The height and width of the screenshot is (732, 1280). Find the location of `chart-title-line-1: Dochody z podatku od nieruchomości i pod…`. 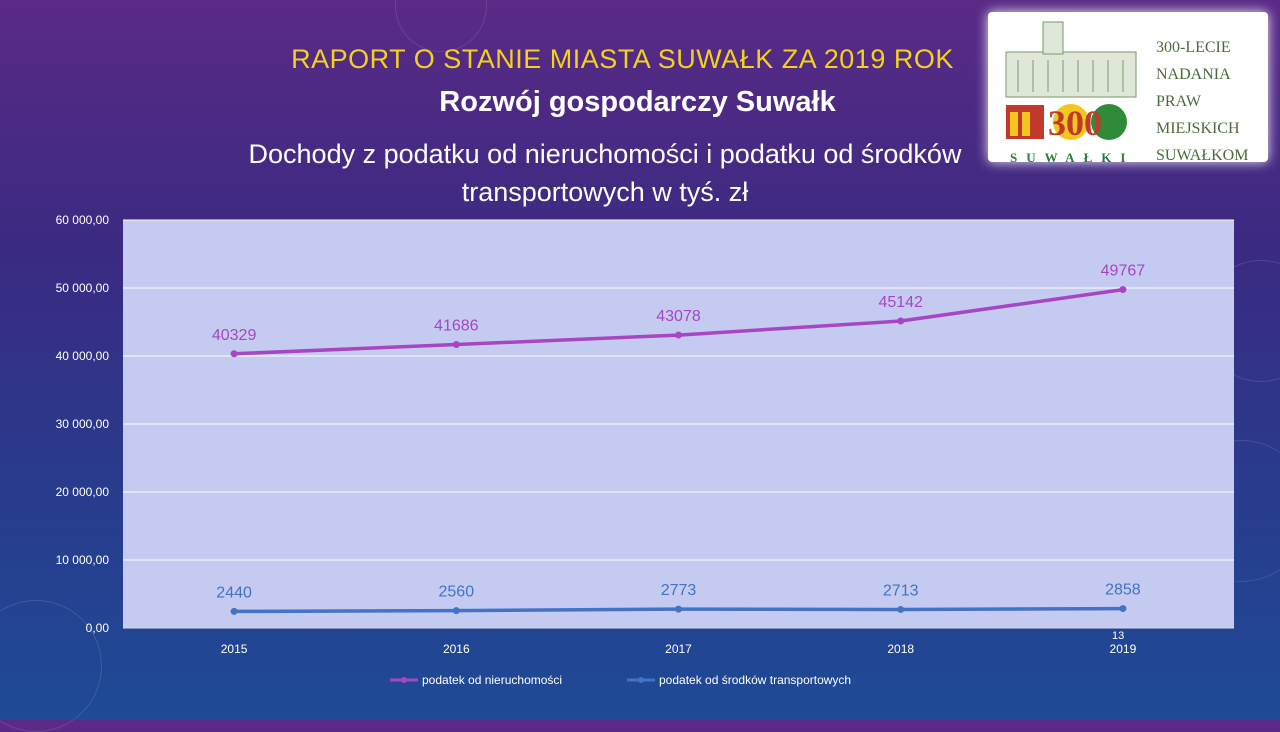

chart-title-line-1: Dochody z podatku od nieruchomości i pod… is located at coordinates (605, 154).